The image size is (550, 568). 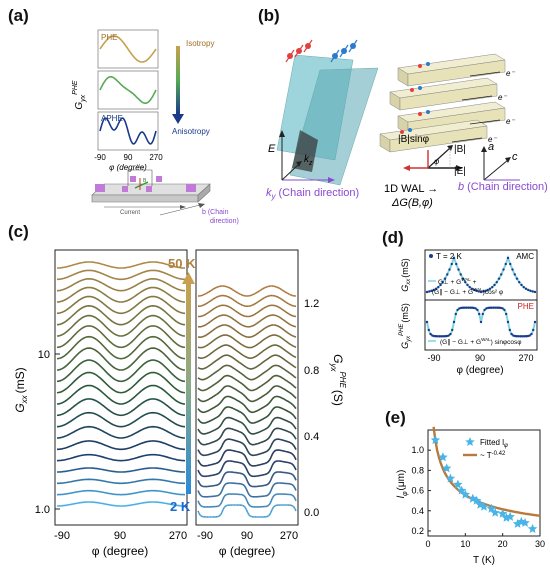 What do you see at coordinates (431, 256) in the screenshot?
I see `d-temp-marker` at bounding box center [431, 256].